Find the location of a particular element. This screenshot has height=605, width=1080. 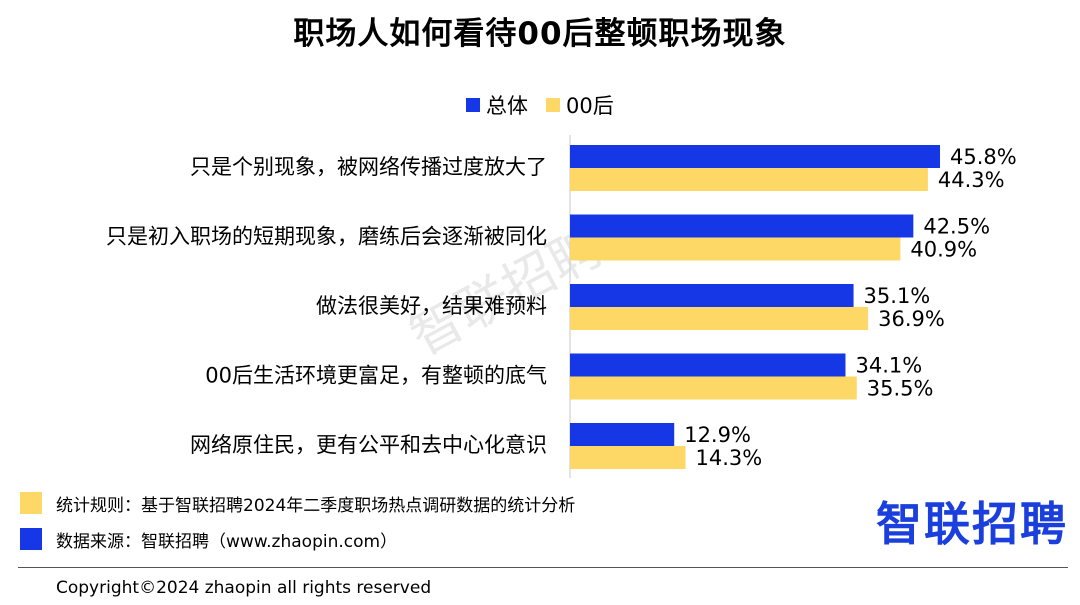

data-label-overall: 12.9% is located at coordinates (717, 435).